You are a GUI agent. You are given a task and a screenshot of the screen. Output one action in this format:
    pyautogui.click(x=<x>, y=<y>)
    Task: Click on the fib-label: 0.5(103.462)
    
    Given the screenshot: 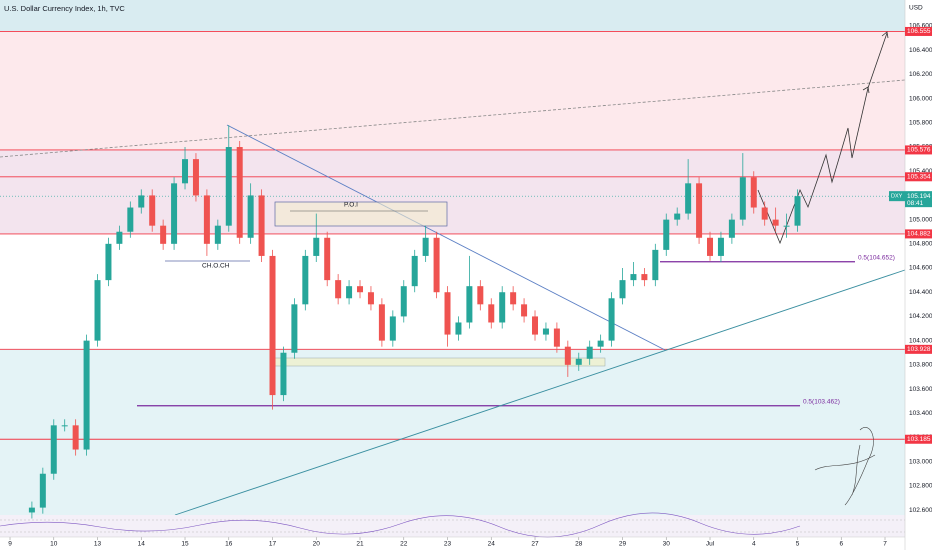 What is the action you would take?
    pyautogui.click(x=821, y=401)
    